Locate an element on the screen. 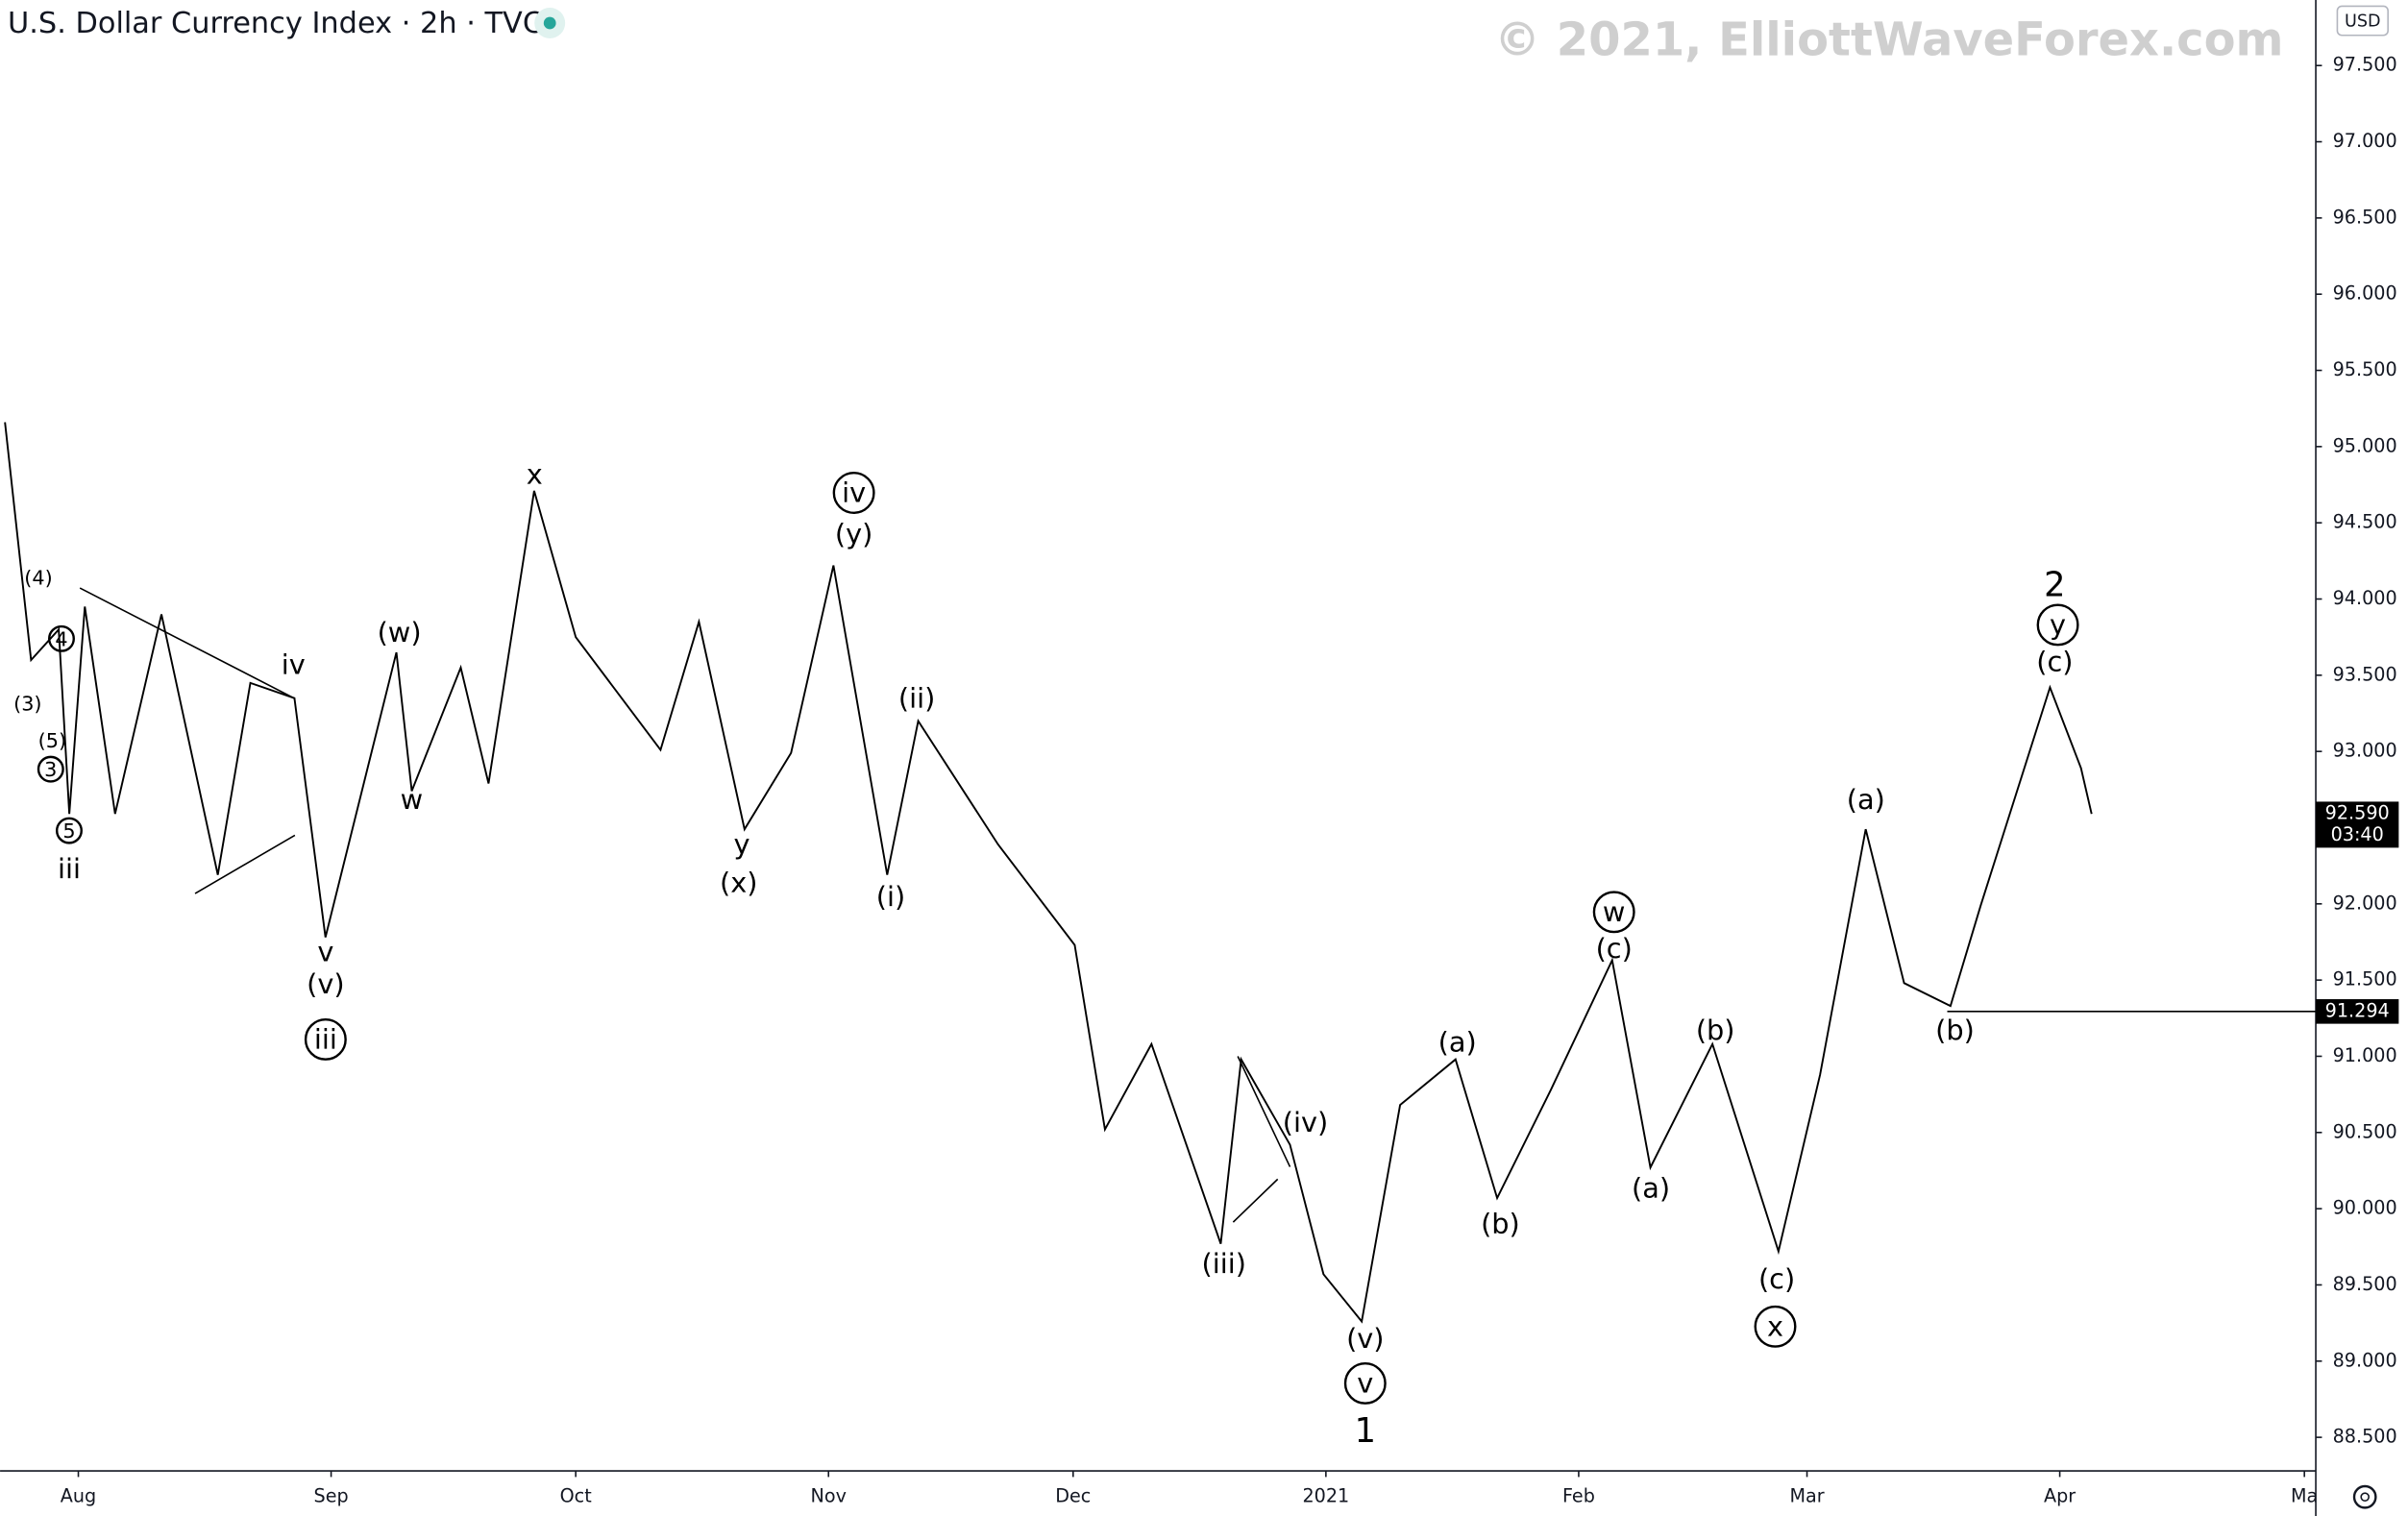 This screenshot has height=1516, width=2408. wave-label: (y) is located at coordinates (853, 534).